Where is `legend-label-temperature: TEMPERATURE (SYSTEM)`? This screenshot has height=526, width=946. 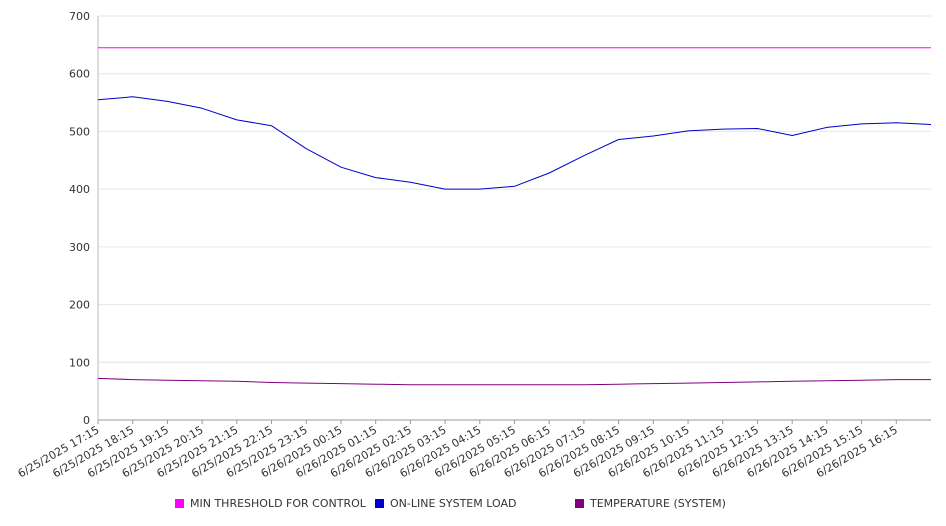 legend-label-temperature: TEMPERATURE (SYSTEM) is located at coordinates (658, 503).